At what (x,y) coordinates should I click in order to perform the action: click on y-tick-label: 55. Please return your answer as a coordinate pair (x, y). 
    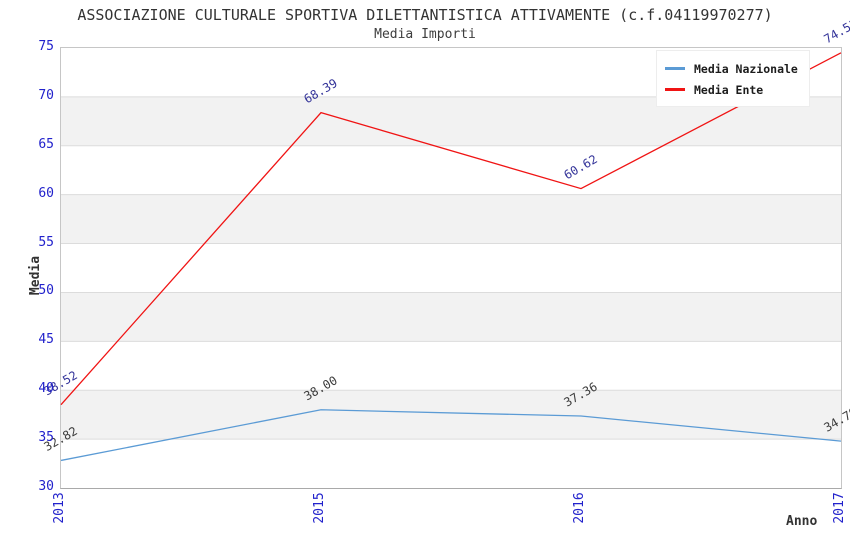
    Looking at the image, I should click on (46, 242).